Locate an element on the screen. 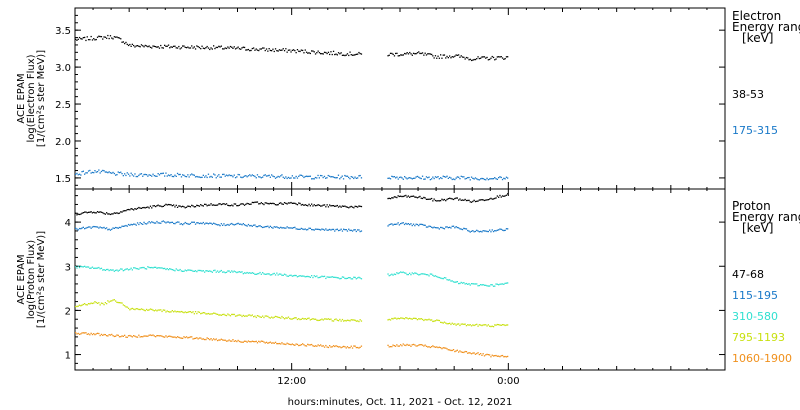  y-tick-label: 2 is located at coordinates (68, 311).